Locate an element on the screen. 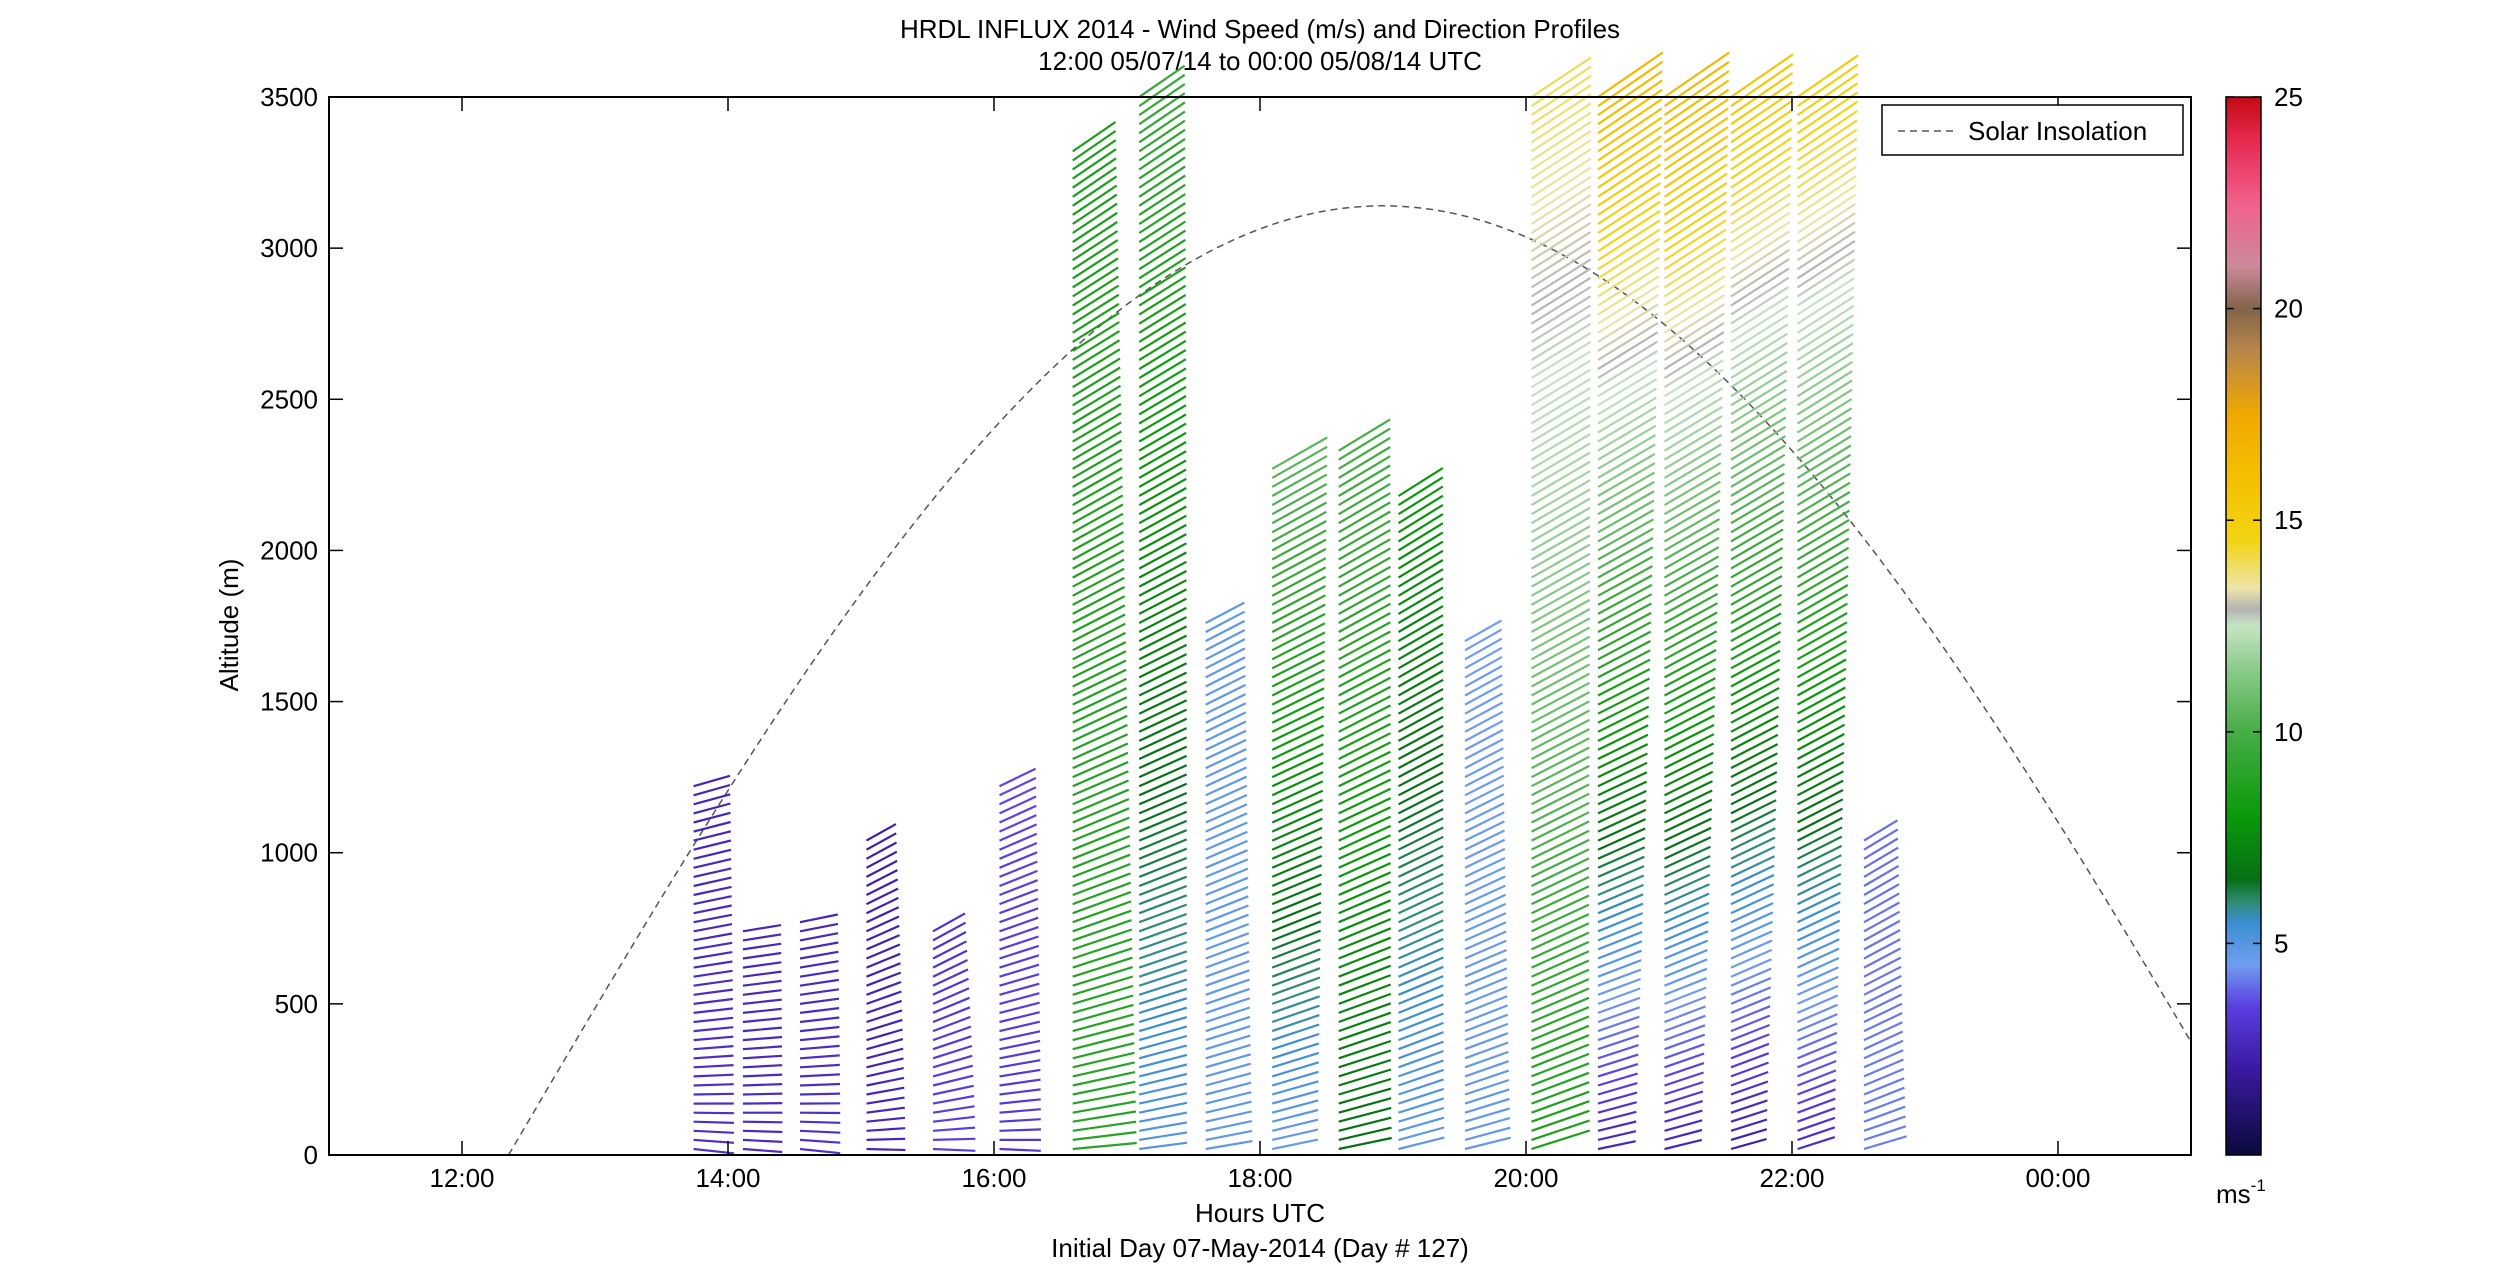 The width and height of the screenshot is (2515, 1282). legend-entry-solar: Solar Insolation is located at coordinates (2057, 131).